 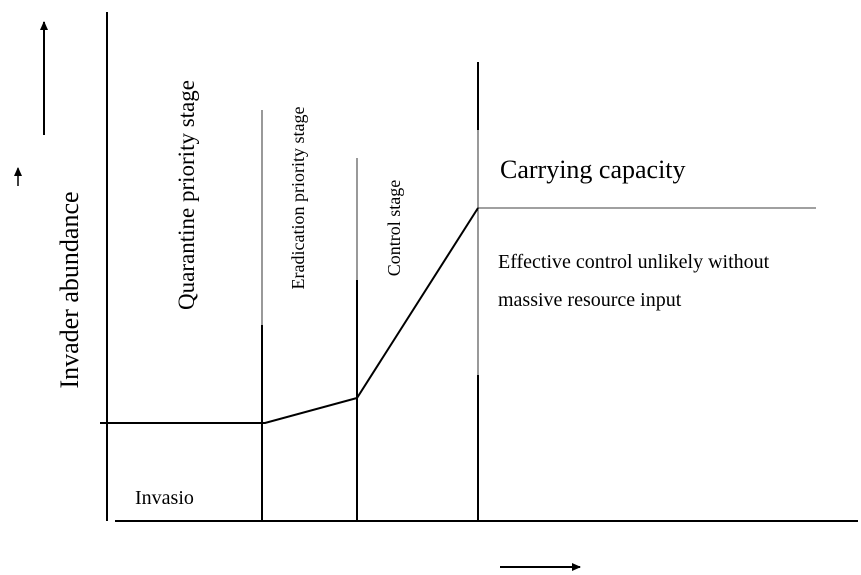 I want to click on stage-label: Eradication priority stage, so click(x=298, y=198).